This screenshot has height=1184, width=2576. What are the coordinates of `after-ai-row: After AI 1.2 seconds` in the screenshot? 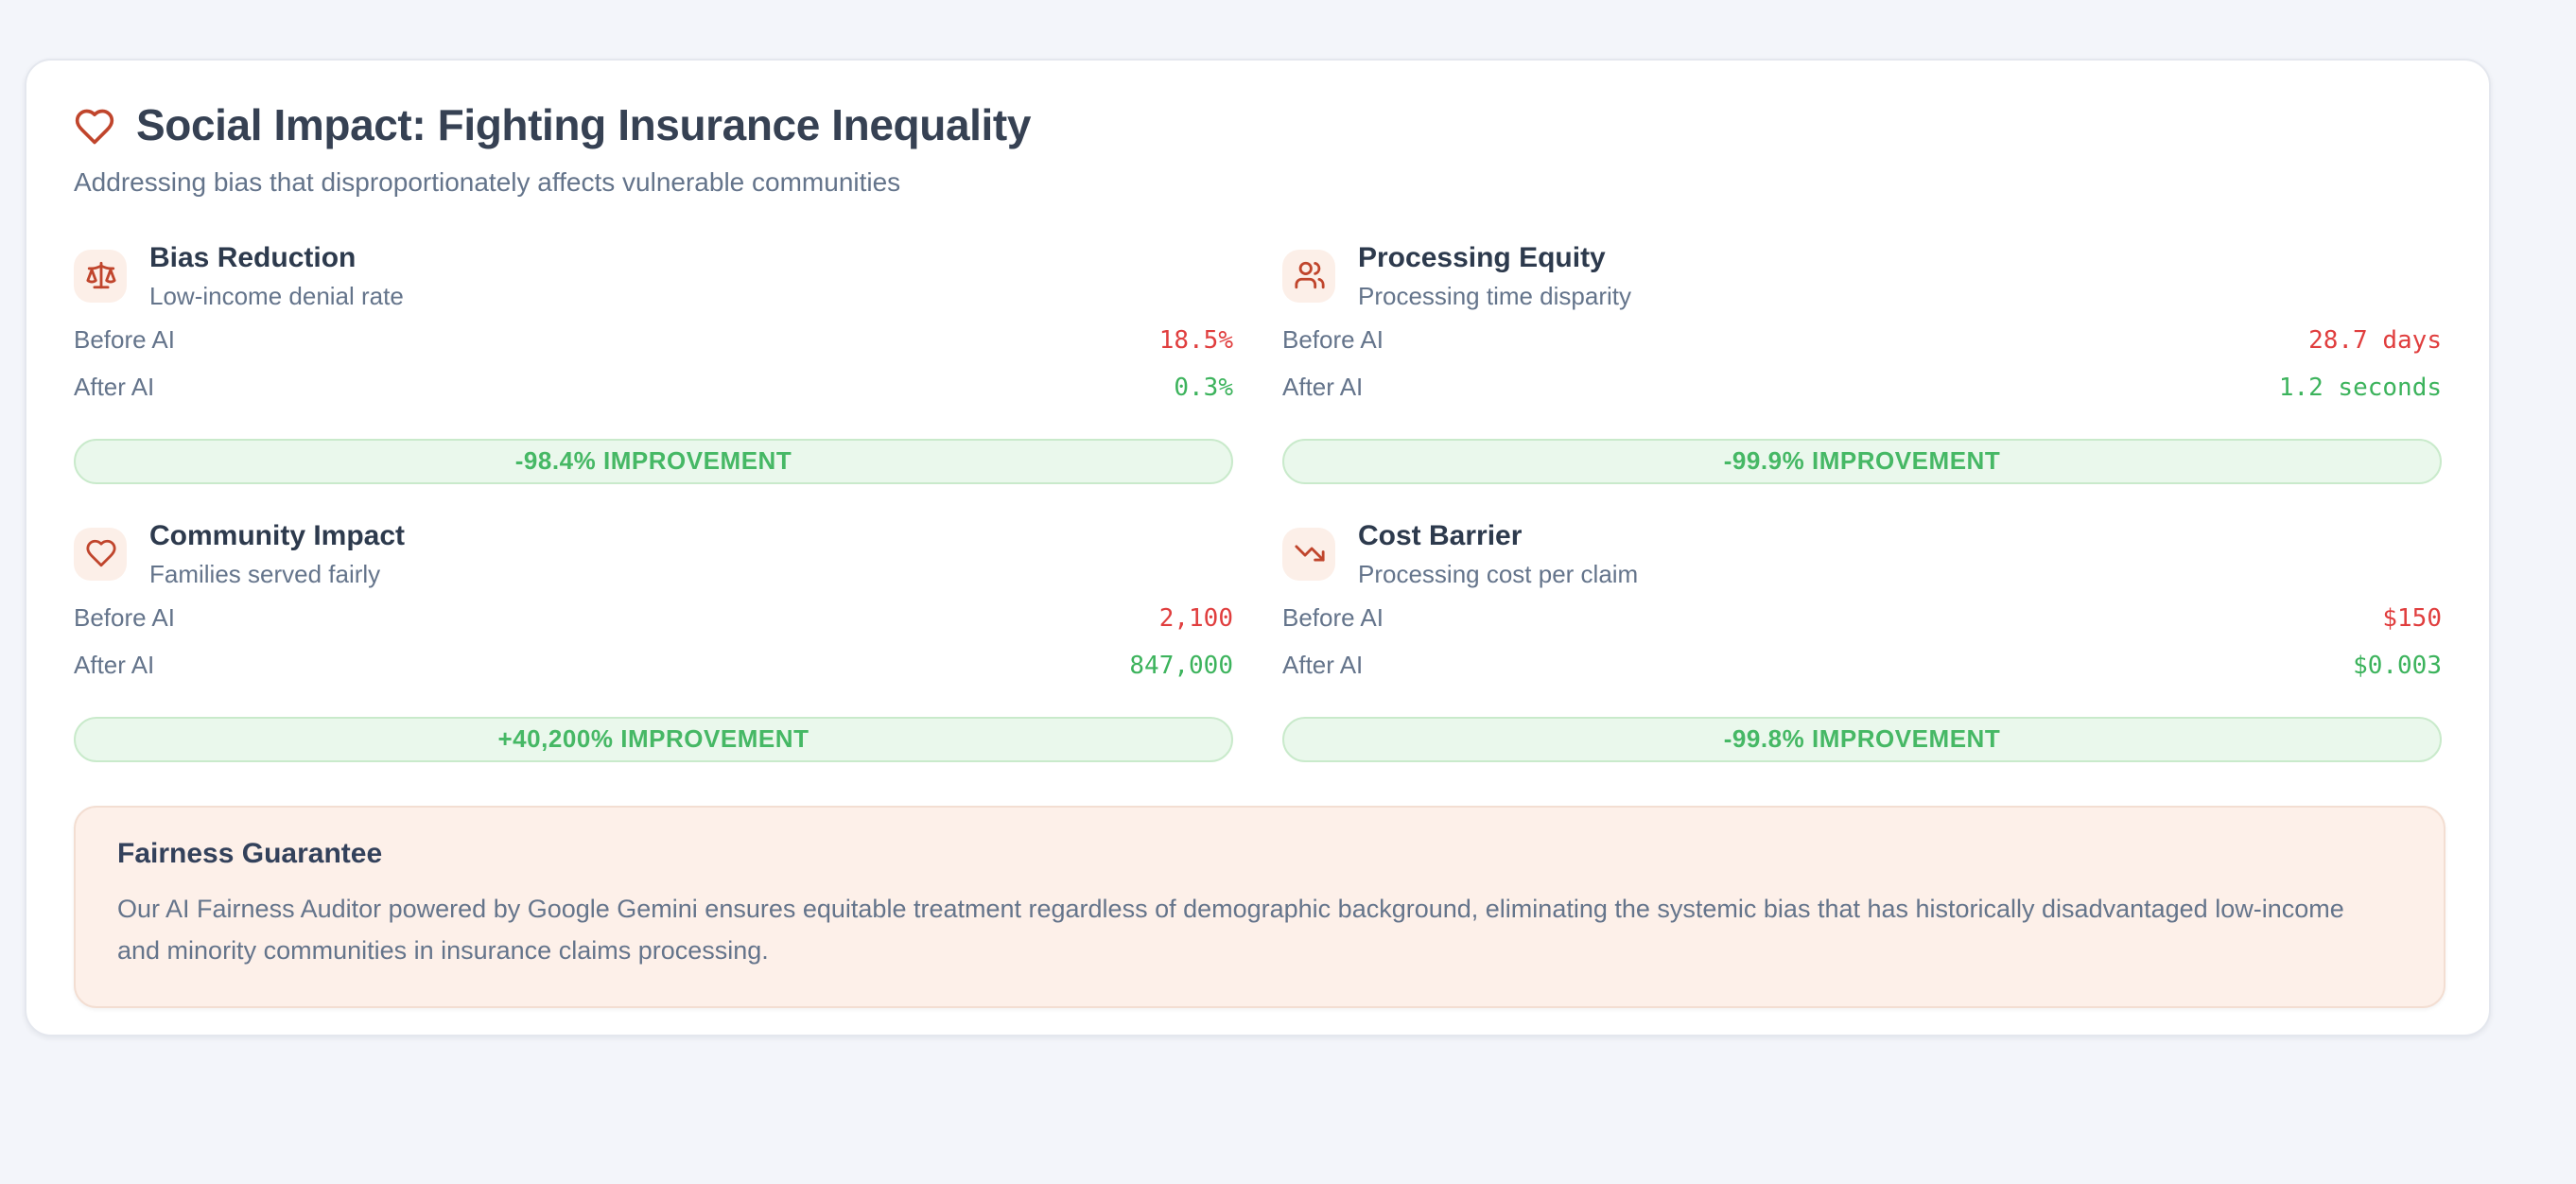 It's located at (1862, 396).